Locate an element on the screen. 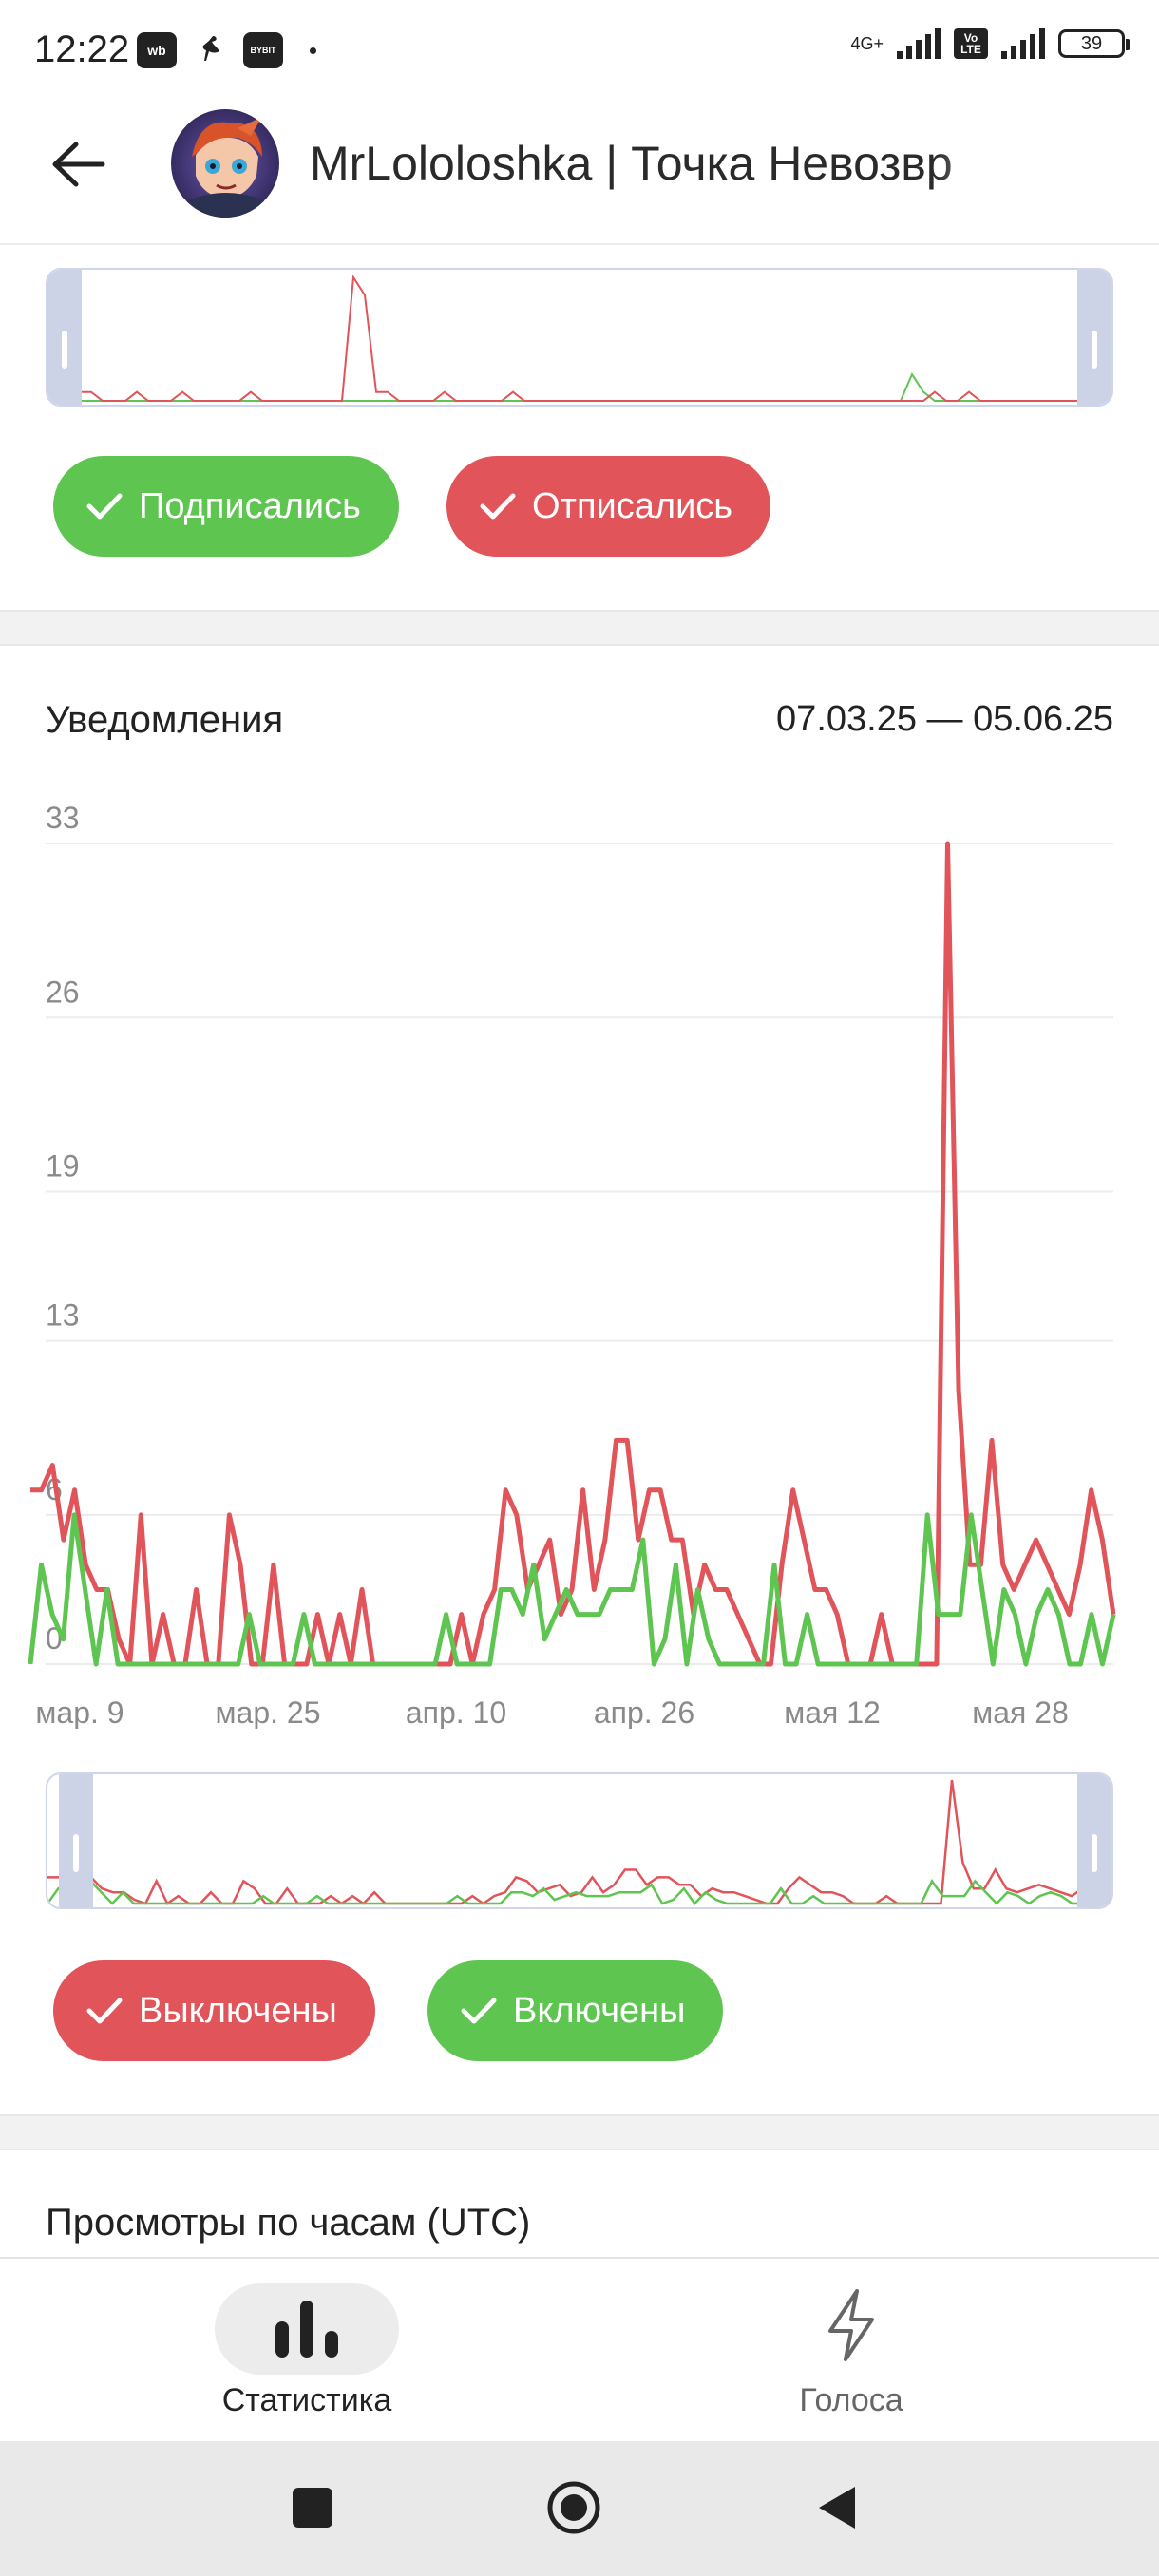 This screenshot has width=1159, height=2576. lightning-icon is located at coordinates (851, 2325).